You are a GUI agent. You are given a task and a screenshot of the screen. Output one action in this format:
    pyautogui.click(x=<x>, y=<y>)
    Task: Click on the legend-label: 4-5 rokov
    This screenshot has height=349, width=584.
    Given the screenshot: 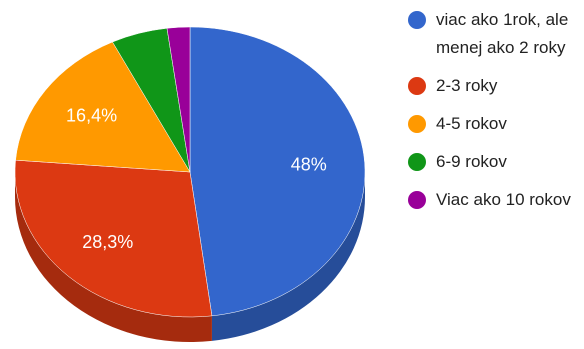 What is the action you would take?
    pyautogui.click(x=471, y=123)
    